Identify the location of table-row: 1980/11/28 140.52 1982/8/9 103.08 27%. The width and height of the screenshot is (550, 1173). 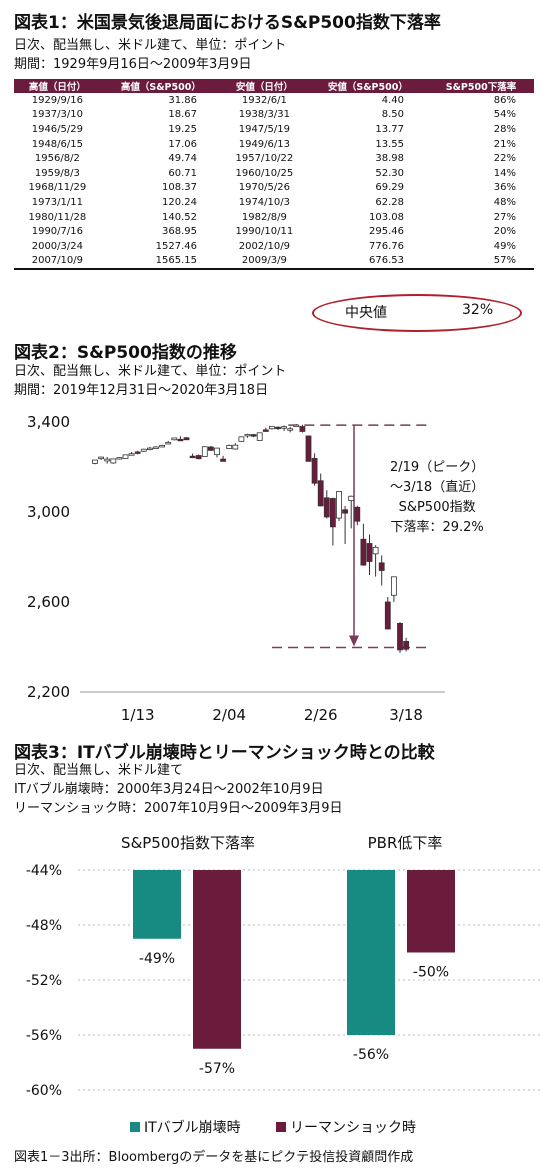
(274, 217).